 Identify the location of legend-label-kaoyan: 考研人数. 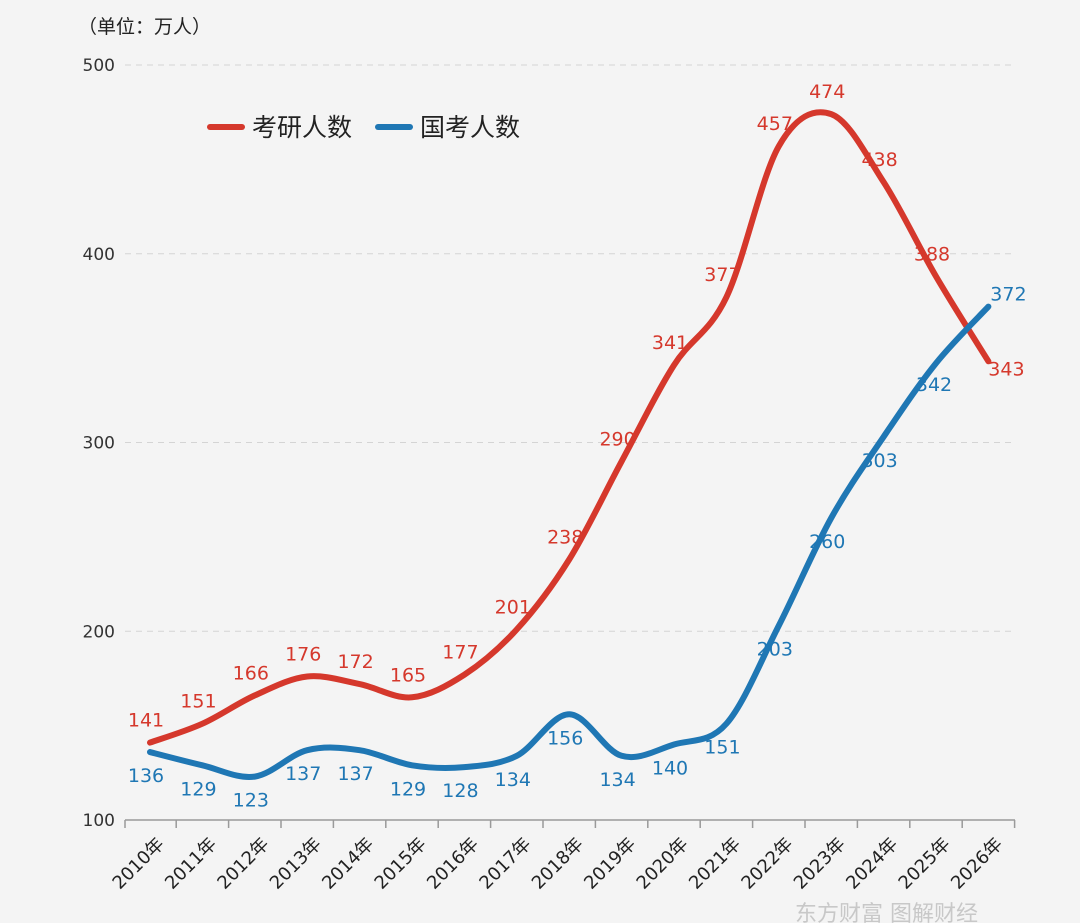
(302, 127).